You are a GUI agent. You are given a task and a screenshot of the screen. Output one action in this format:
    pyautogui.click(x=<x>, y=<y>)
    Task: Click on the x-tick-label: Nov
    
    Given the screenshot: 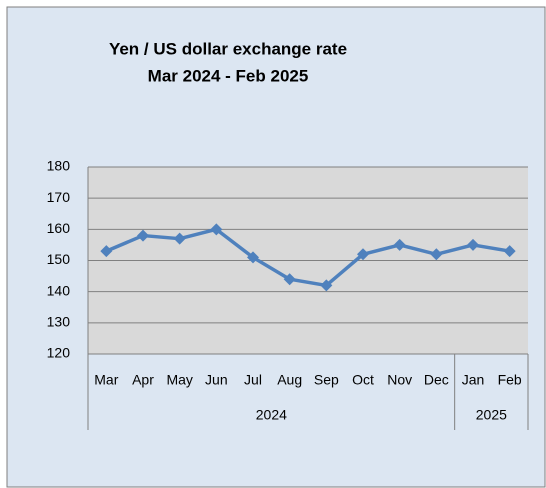 What is the action you would take?
    pyautogui.click(x=399, y=380)
    